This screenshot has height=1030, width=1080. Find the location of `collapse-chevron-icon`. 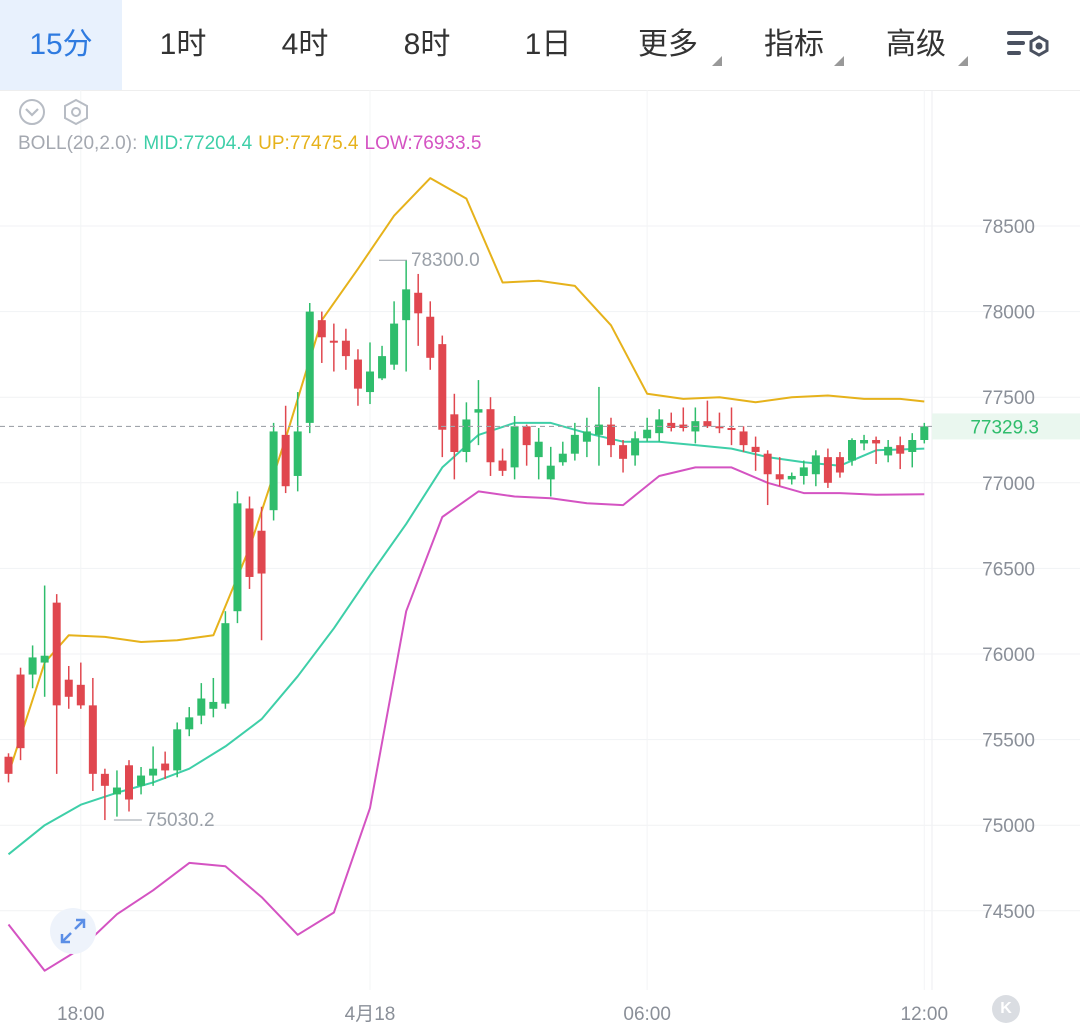

collapse-chevron-icon is located at coordinates (32, 112).